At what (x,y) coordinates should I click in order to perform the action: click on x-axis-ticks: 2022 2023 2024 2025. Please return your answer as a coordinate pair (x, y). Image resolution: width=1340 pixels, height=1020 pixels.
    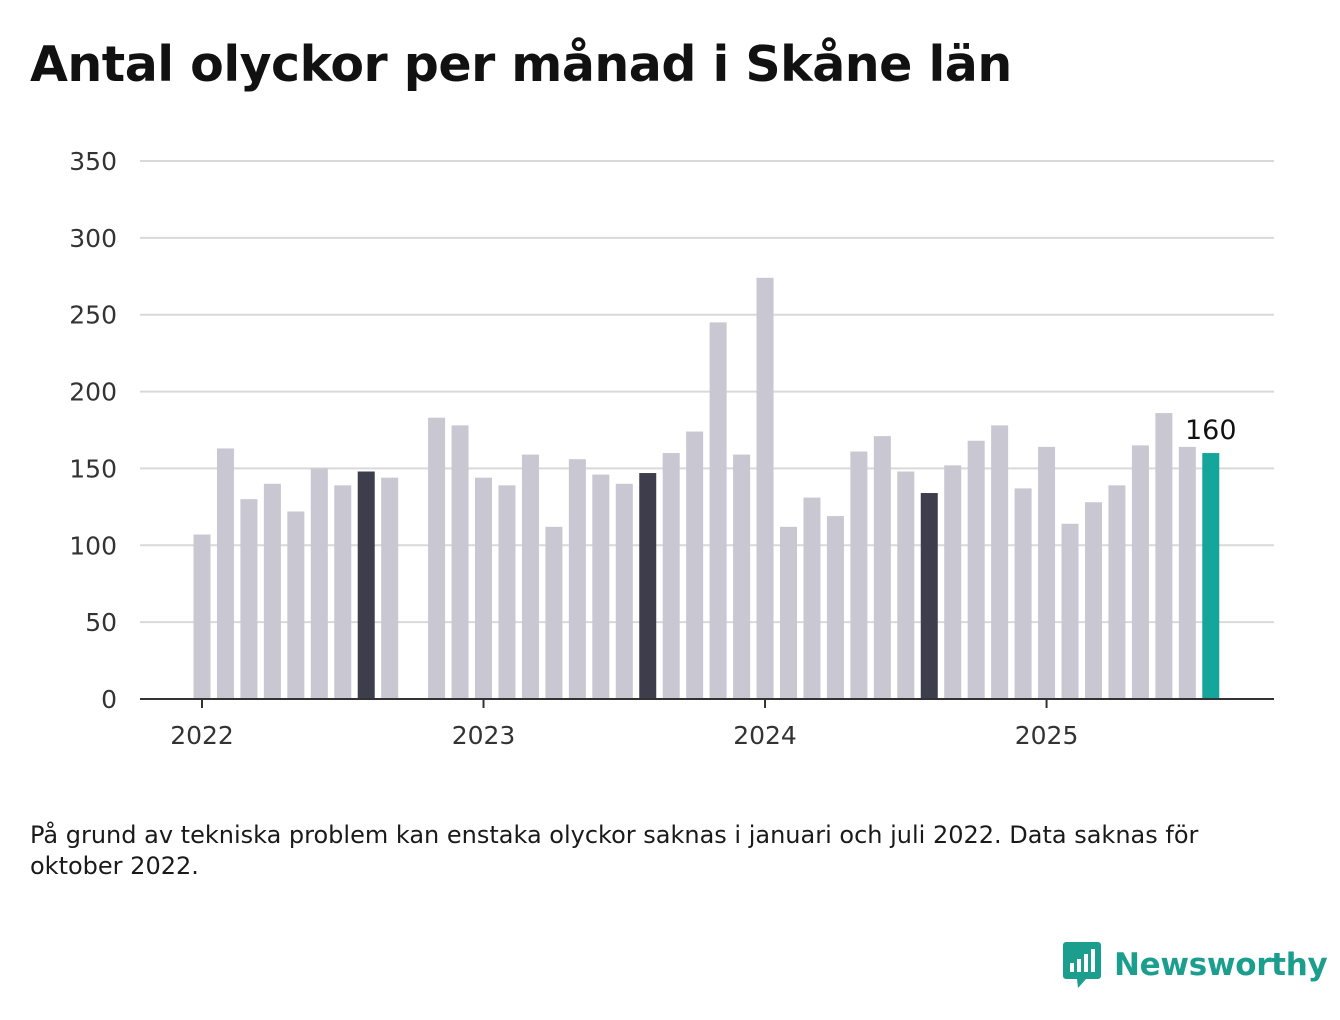
    Looking at the image, I should click on (624, 724).